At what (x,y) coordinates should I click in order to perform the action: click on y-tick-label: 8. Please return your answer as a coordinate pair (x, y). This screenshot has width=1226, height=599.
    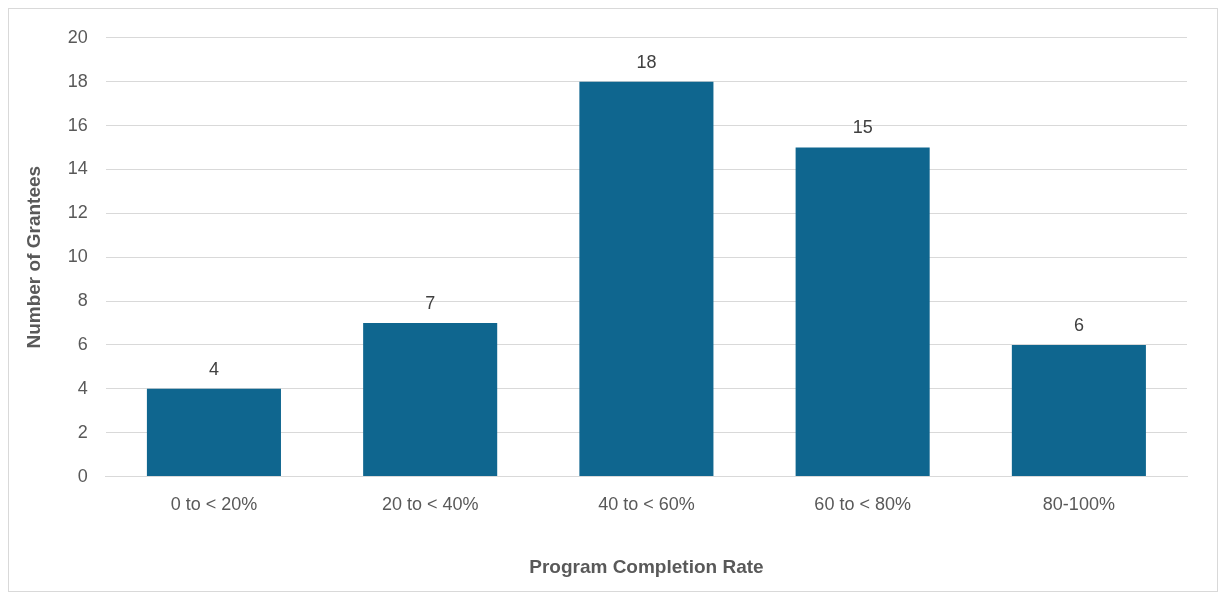
    Looking at the image, I should click on (82, 300).